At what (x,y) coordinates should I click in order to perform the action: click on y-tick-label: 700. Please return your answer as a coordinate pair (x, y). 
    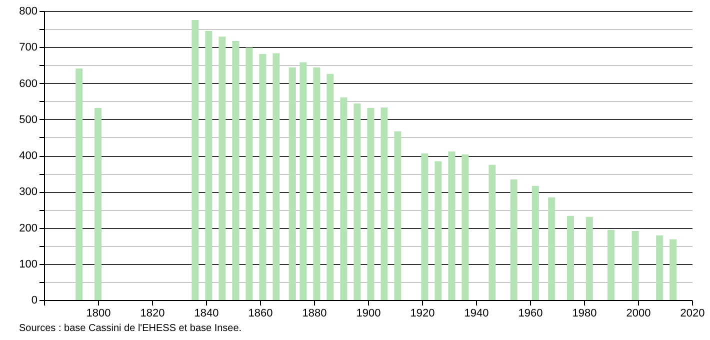
    Looking at the image, I should click on (28, 48).